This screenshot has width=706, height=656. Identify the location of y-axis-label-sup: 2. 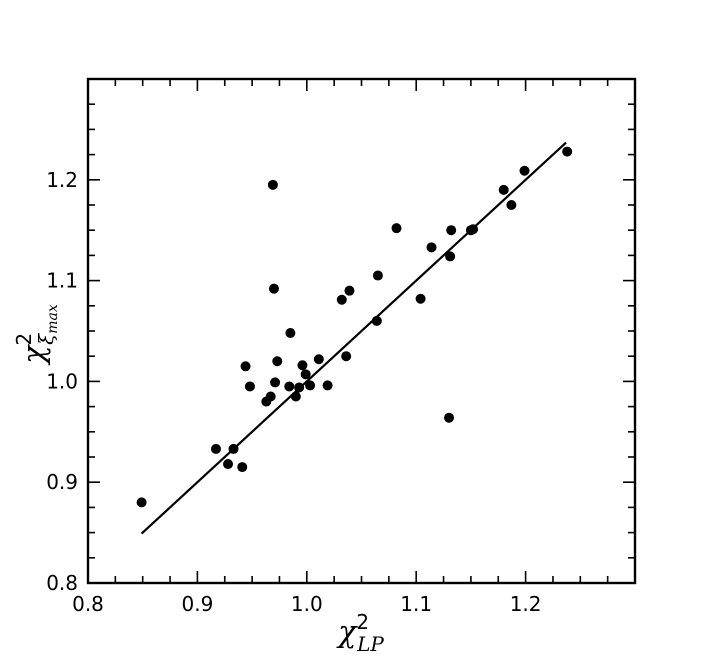
(24, 339).